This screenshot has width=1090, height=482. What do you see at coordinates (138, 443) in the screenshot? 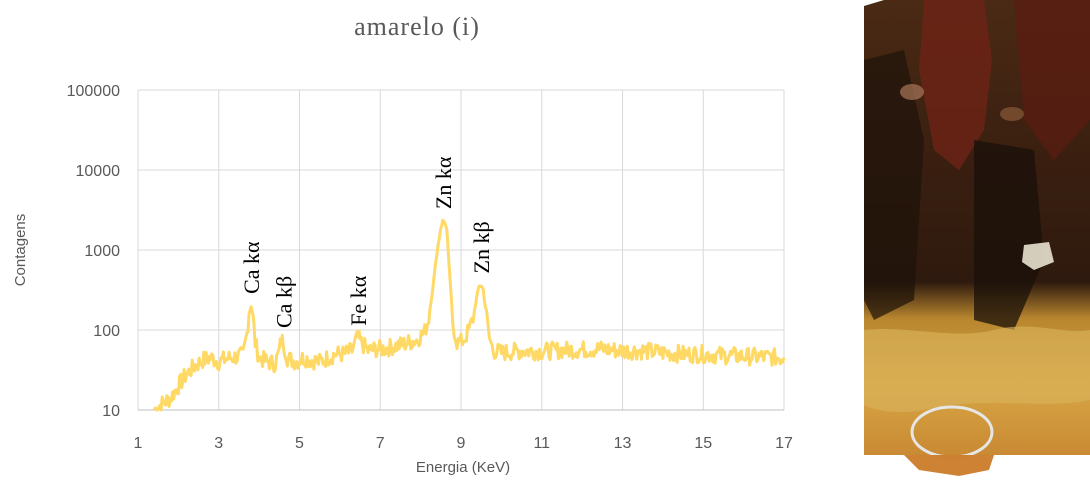
I see `x-tick-label: 1` at bounding box center [138, 443].